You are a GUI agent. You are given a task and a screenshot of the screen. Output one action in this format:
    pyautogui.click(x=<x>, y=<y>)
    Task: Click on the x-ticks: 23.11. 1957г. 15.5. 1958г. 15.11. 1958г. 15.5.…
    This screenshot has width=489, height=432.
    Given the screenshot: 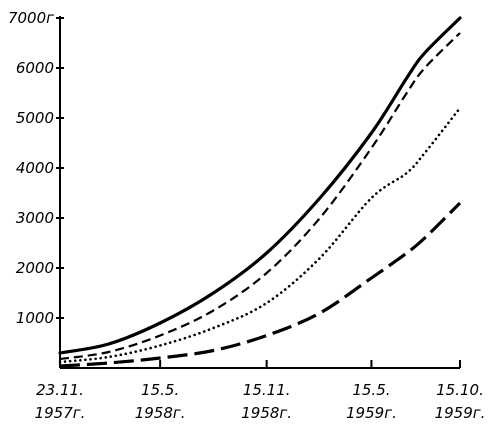 What is the action you would take?
    pyautogui.click(x=260, y=391)
    